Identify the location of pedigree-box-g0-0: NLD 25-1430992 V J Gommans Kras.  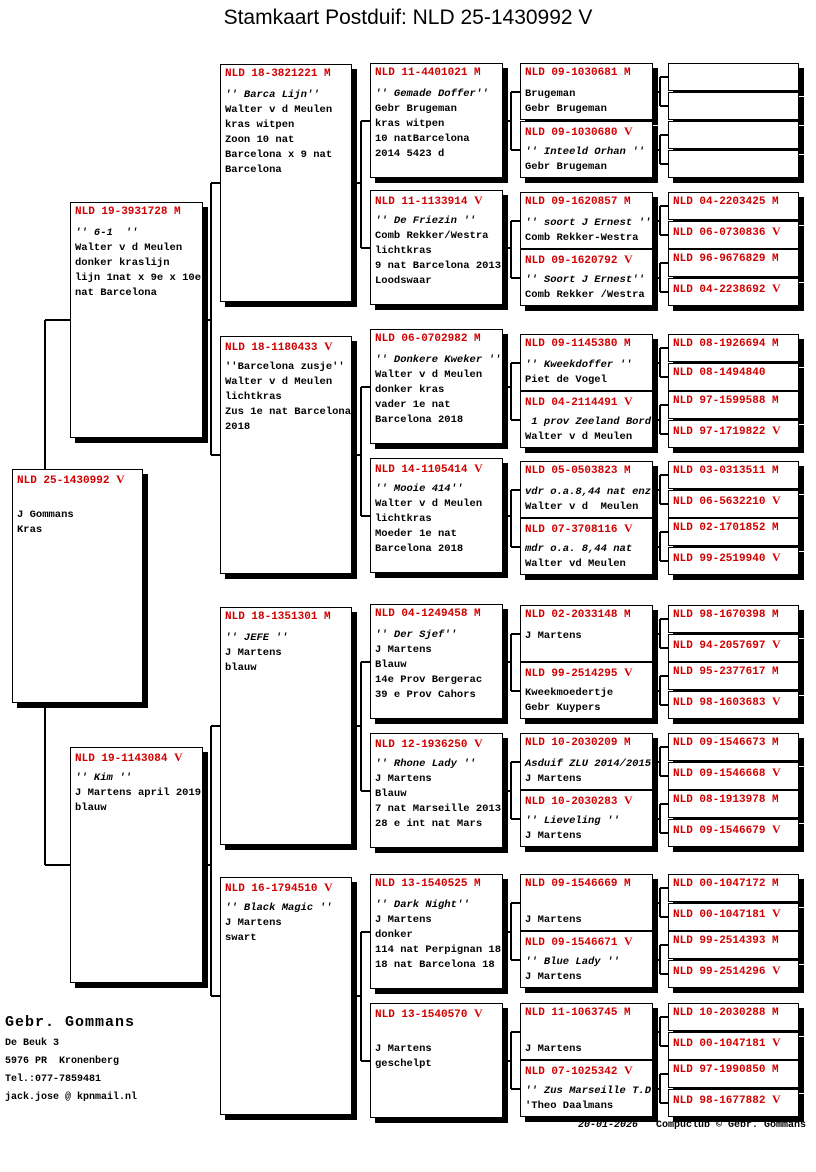
(77, 586).